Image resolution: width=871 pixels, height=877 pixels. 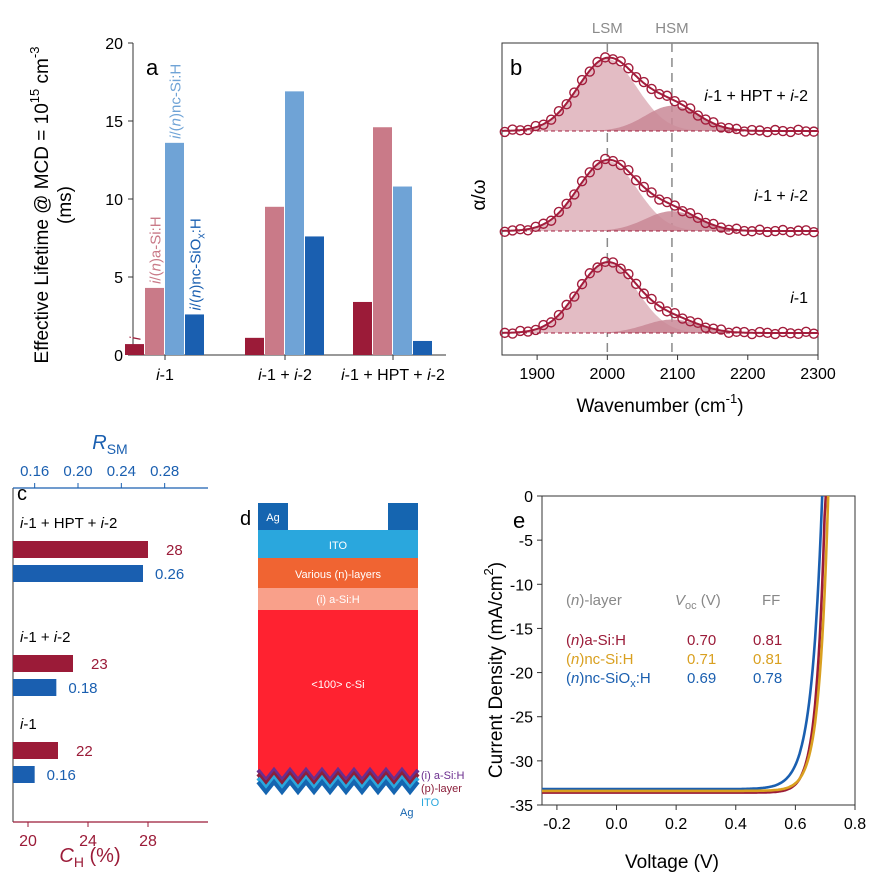 I want to click on y-tick-label: 0, so click(x=528, y=497).